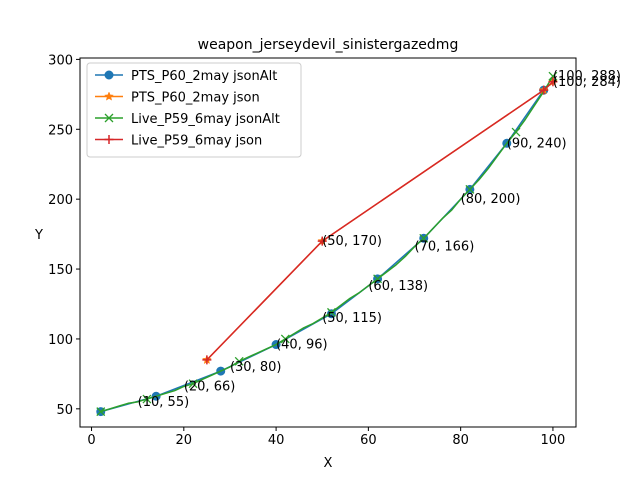 The image size is (640, 480). I want to click on x-tick-label: 100, so click(553, 440).